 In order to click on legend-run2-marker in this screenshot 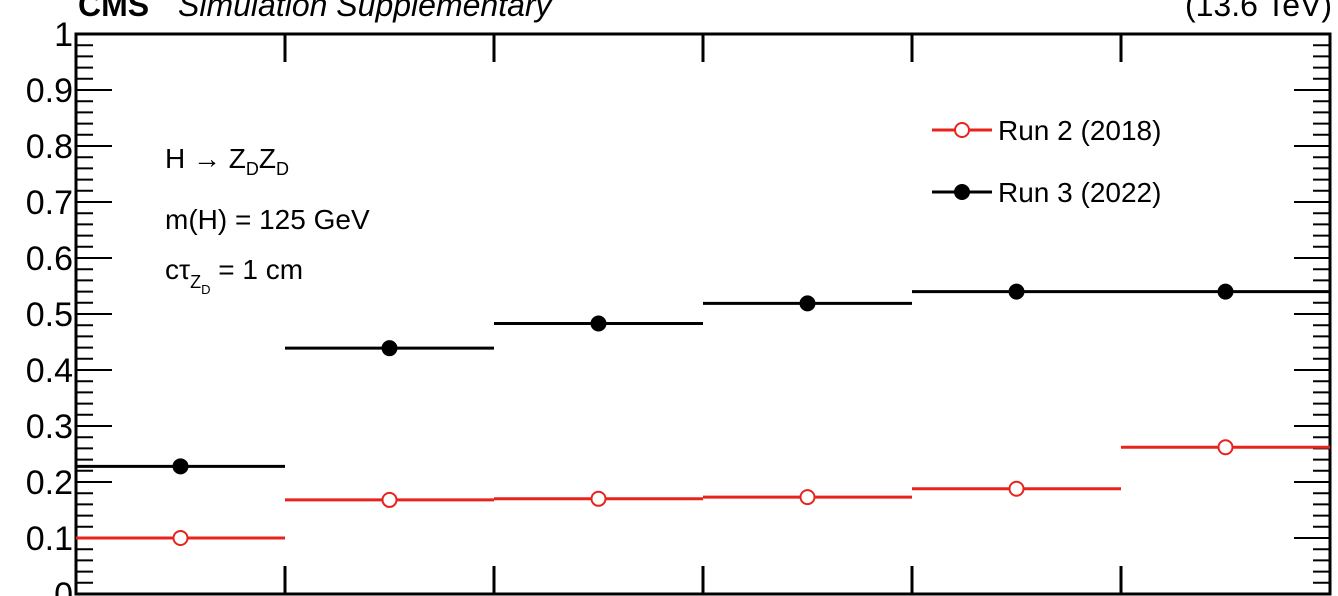, I will do `click(962, 130)`.